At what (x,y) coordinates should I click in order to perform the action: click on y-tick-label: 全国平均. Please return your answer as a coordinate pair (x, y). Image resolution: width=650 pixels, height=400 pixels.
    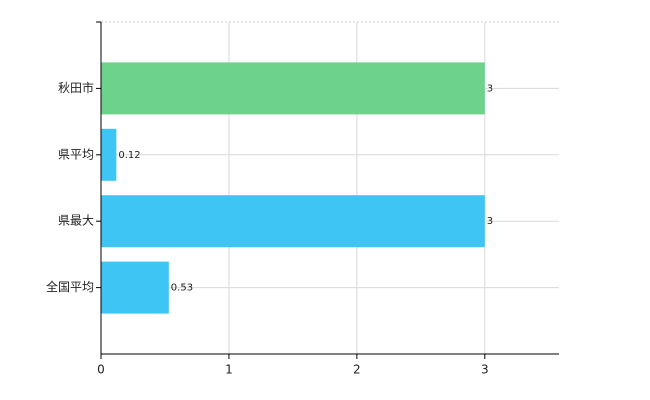
    Looking at the image, I should click on (70, 286).